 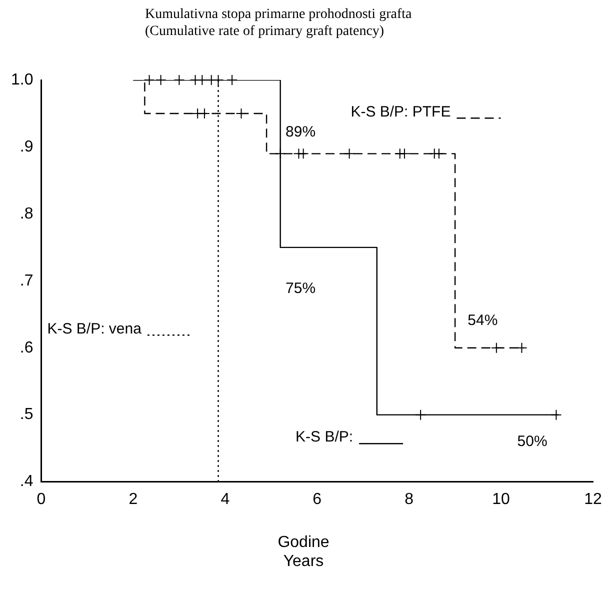 What do you see at coordinates (22, 79) in the screenshot?
I see `y-tick-label: 1.0` at bounding box center [22, 79].